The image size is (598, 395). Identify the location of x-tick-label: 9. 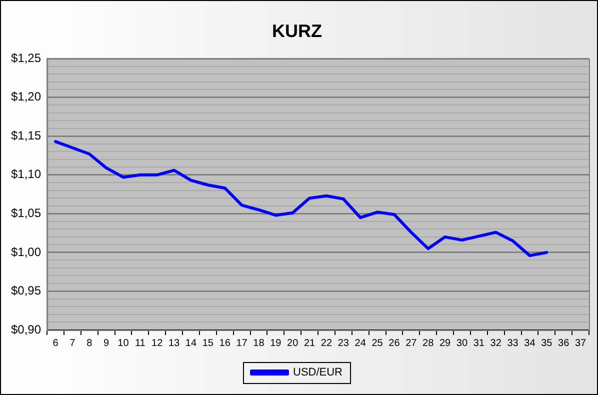
(107, 343).